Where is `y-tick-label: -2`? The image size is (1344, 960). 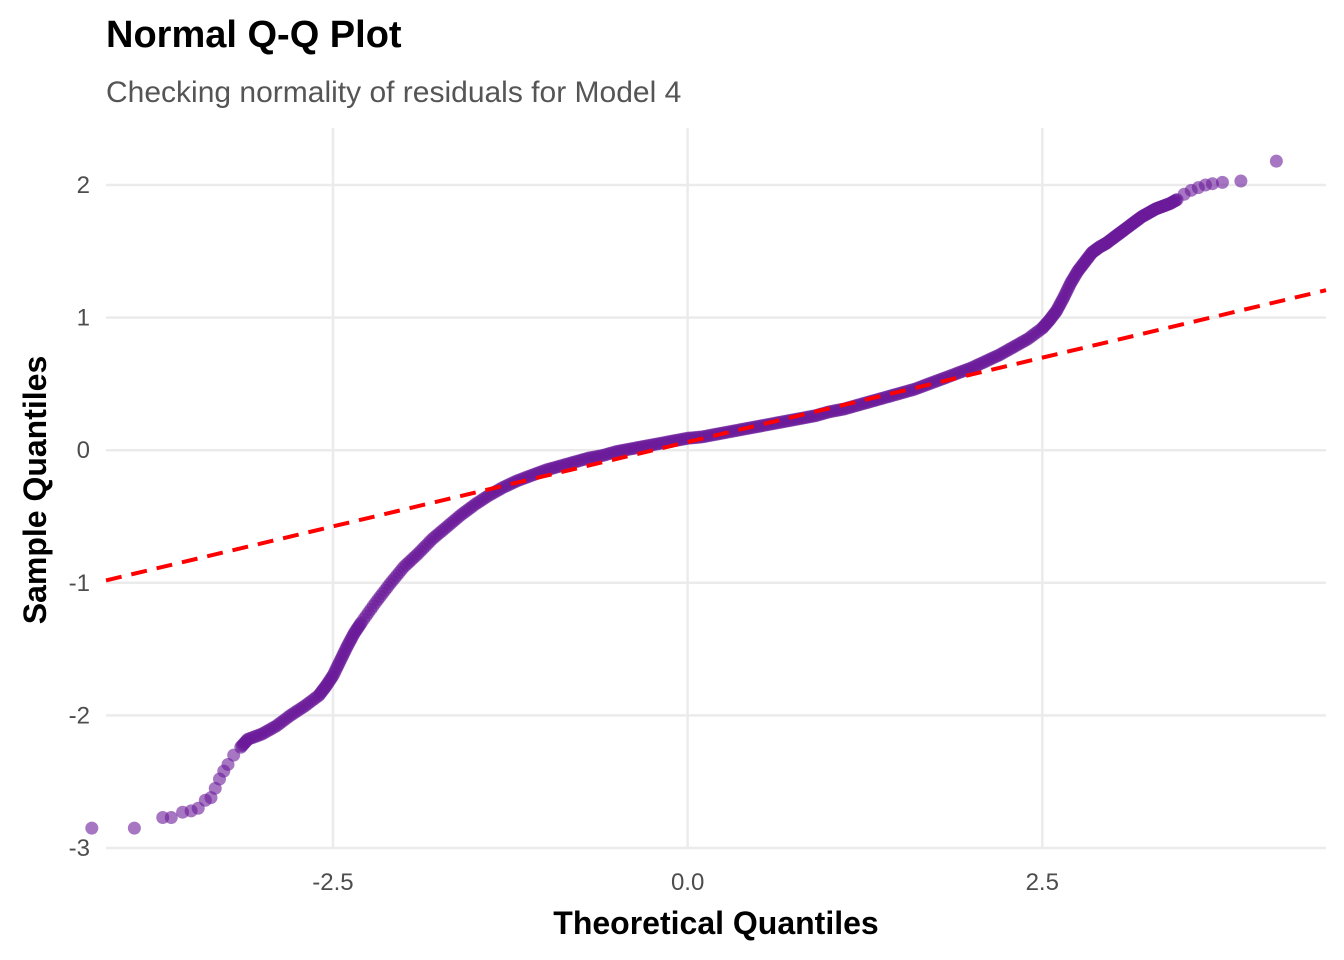 y-tick-label: -2 is located at coordinates (79, 715).